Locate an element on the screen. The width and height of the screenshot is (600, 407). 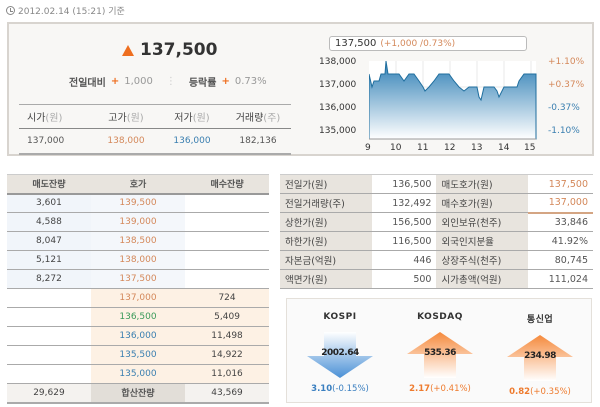
ohlc-header-open: 시가(원) is located at coordinates (45, 118).